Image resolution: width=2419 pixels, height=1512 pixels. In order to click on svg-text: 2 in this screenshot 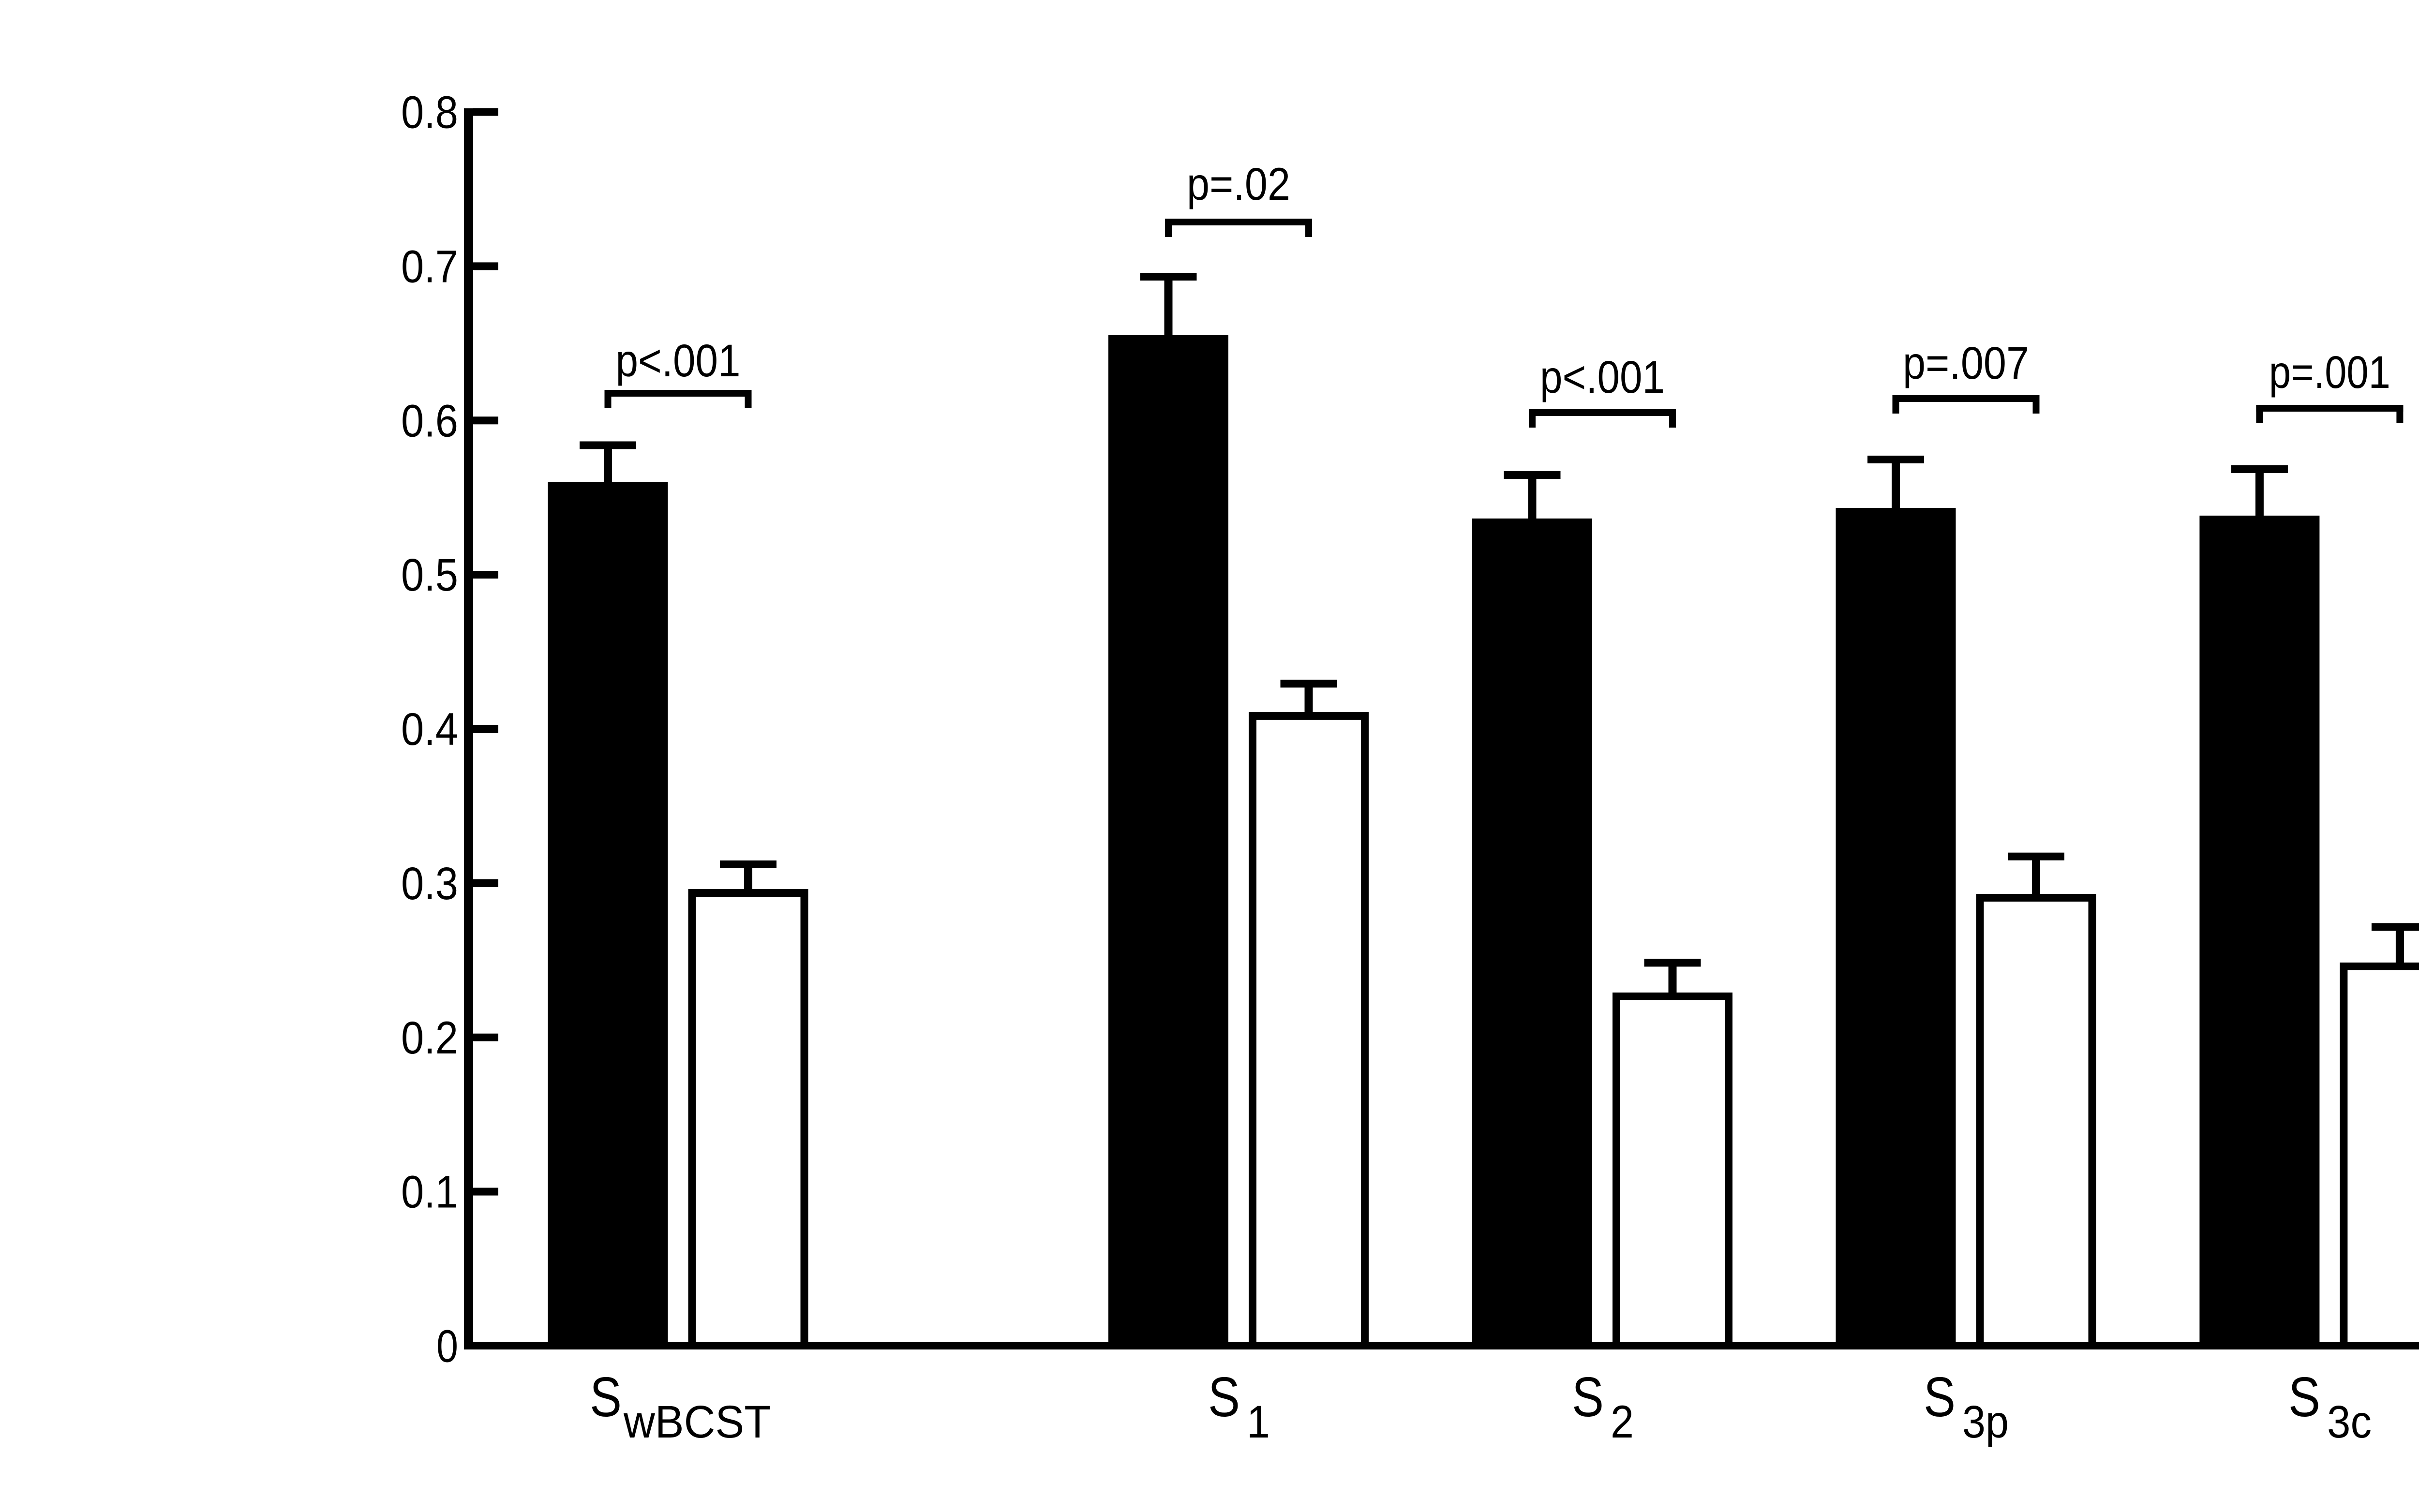, I will do `click(1623, 1422)`.